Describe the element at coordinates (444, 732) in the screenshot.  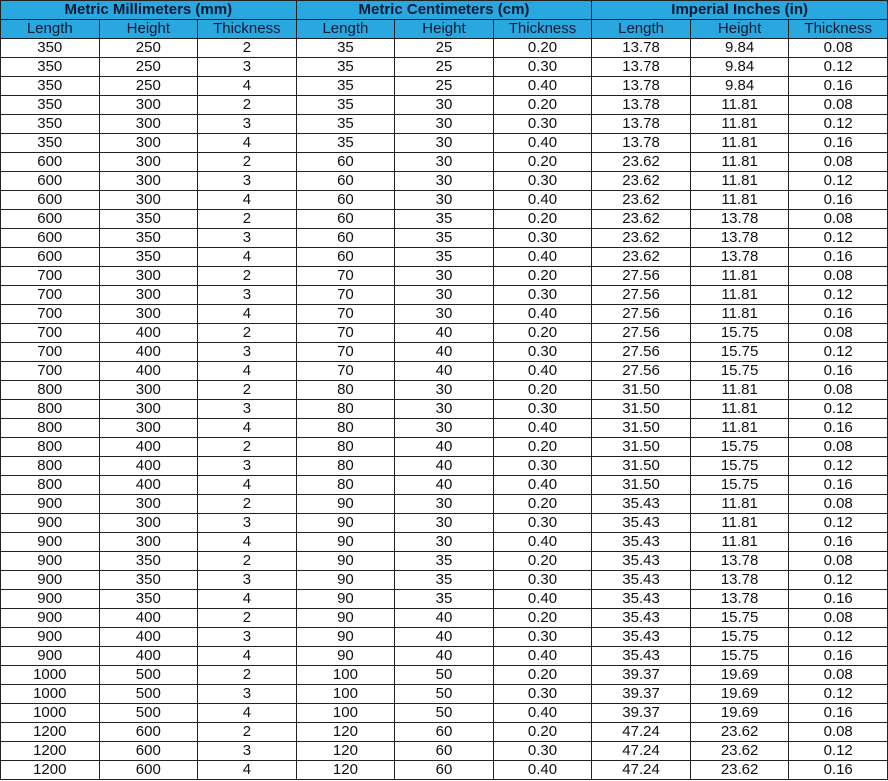
I see `table-row: 1200 600 2 120 60 0.20 47.24 23.62 0.08` at that location.